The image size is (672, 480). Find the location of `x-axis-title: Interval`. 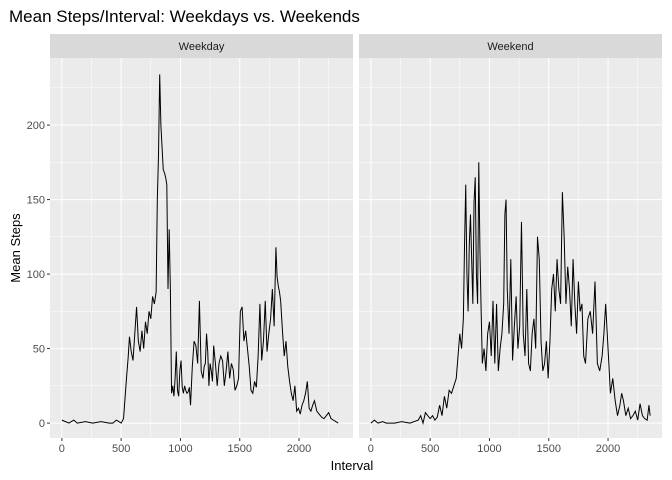

x-axis-title: Interval is located at coordinates (352, 465).